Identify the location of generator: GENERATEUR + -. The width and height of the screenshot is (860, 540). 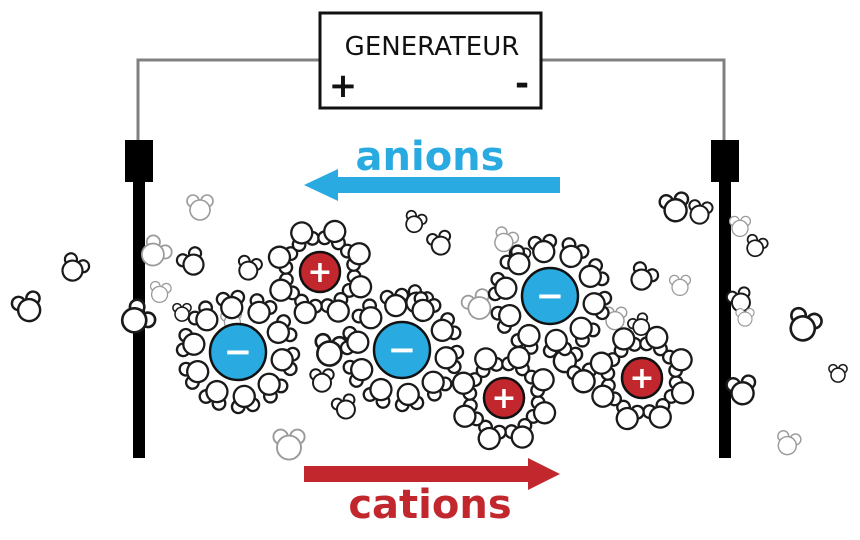
(430, 60).